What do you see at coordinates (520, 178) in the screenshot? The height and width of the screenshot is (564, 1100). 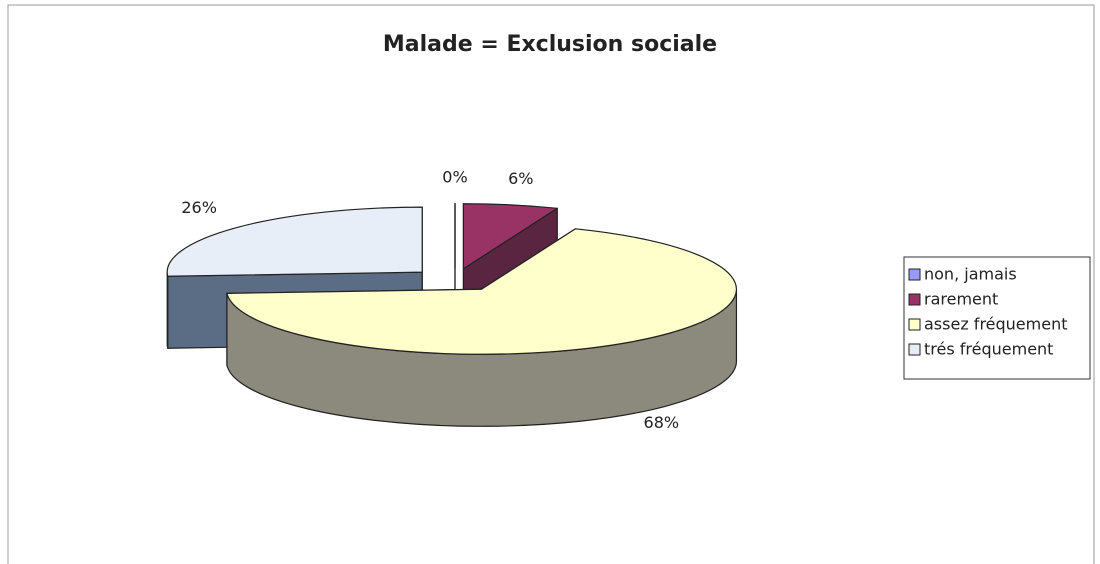 I see `data-label: 6%` at bounding box center [520, 178].